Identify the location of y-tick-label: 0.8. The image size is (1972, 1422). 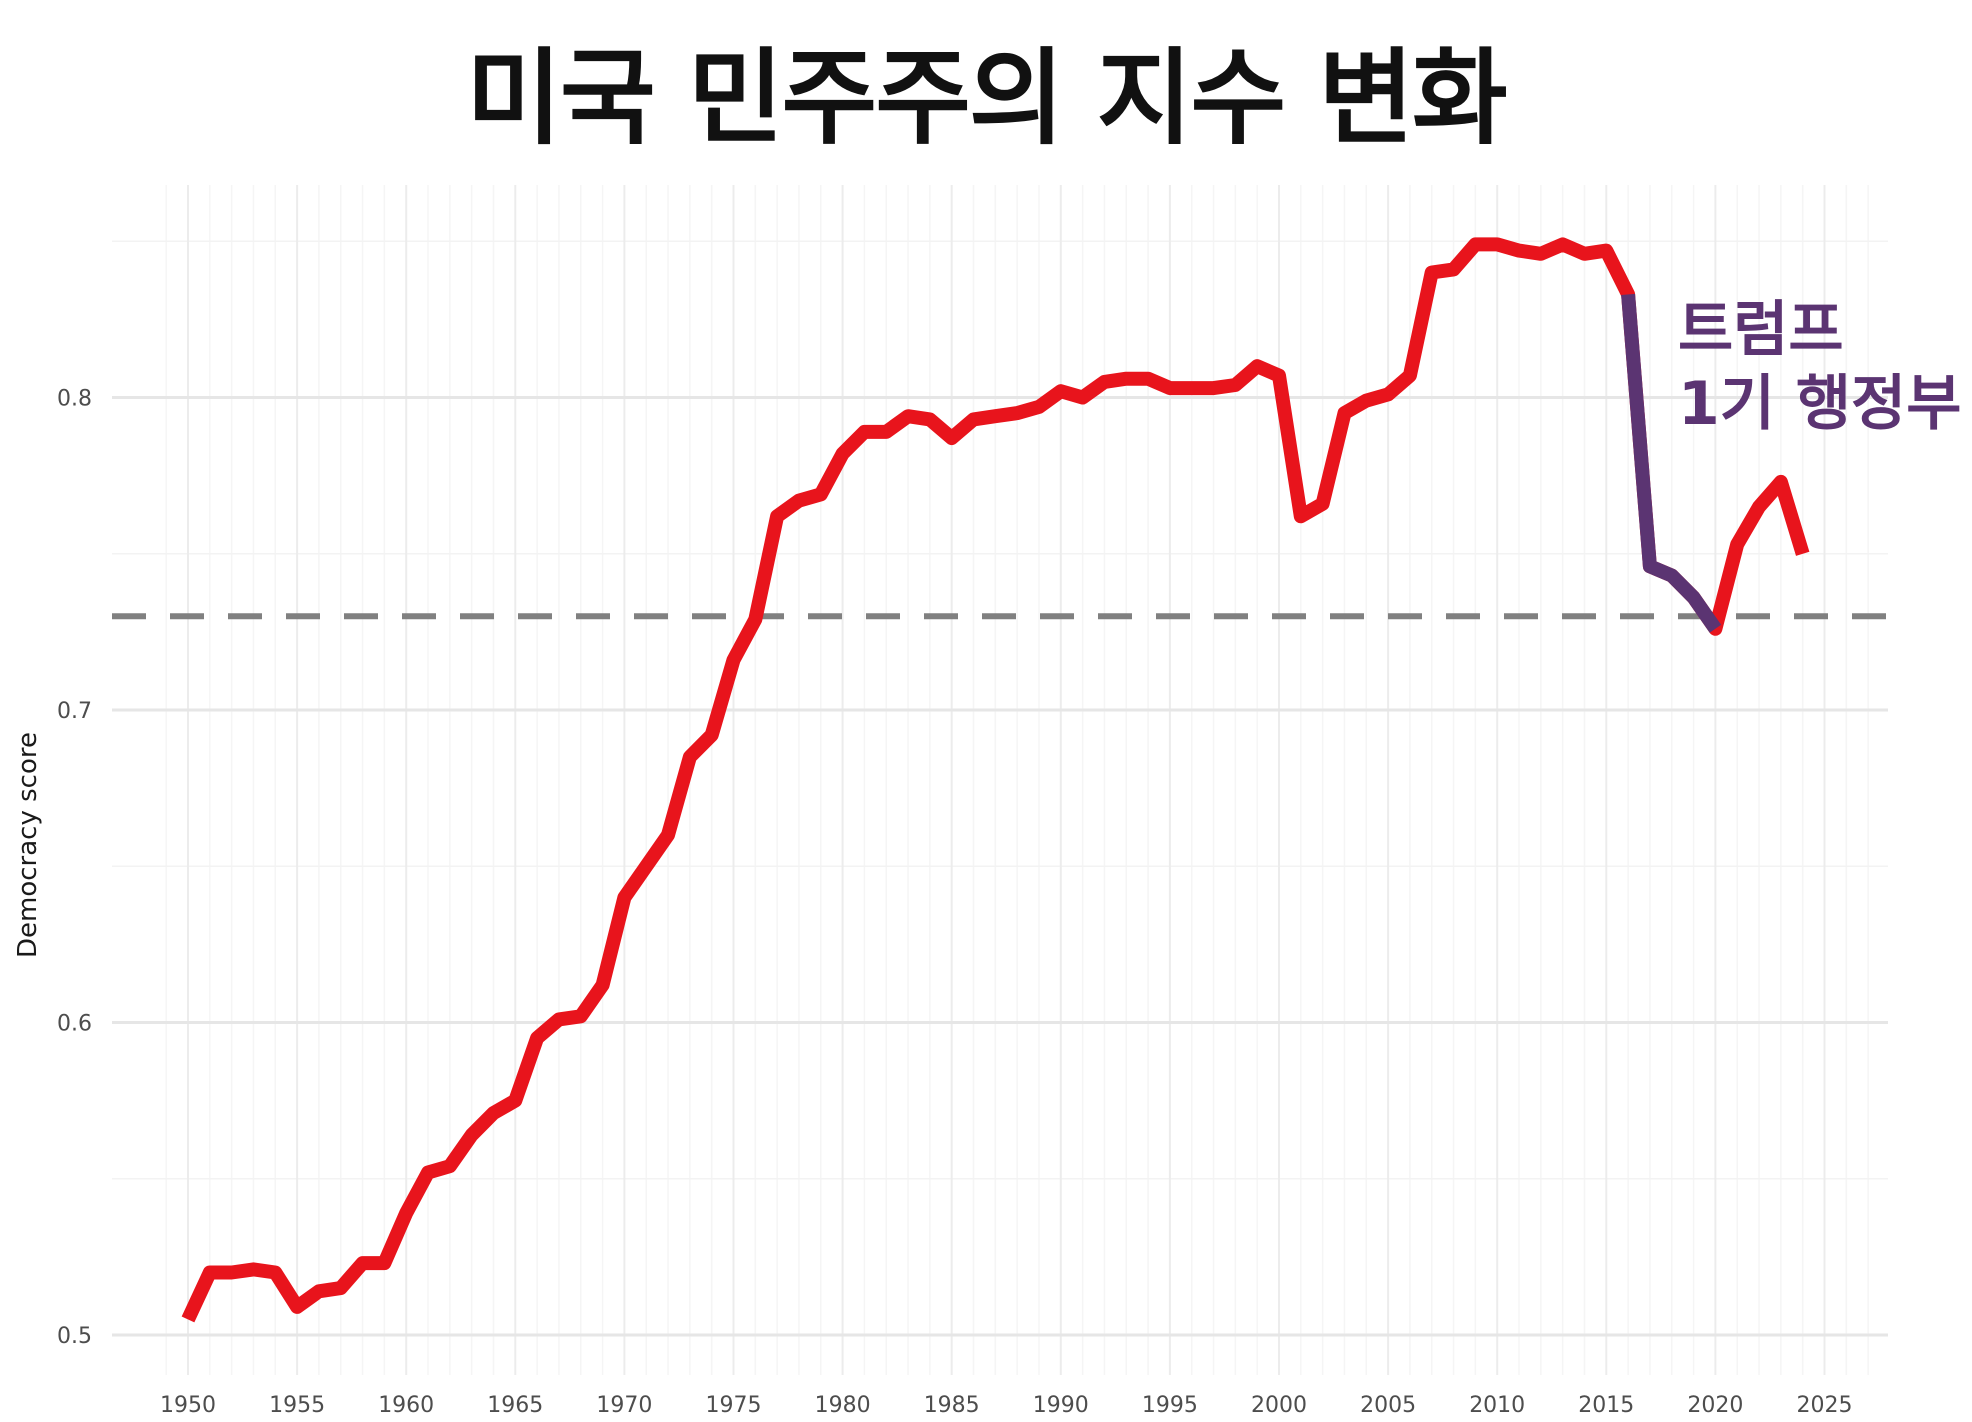
(74, 399).